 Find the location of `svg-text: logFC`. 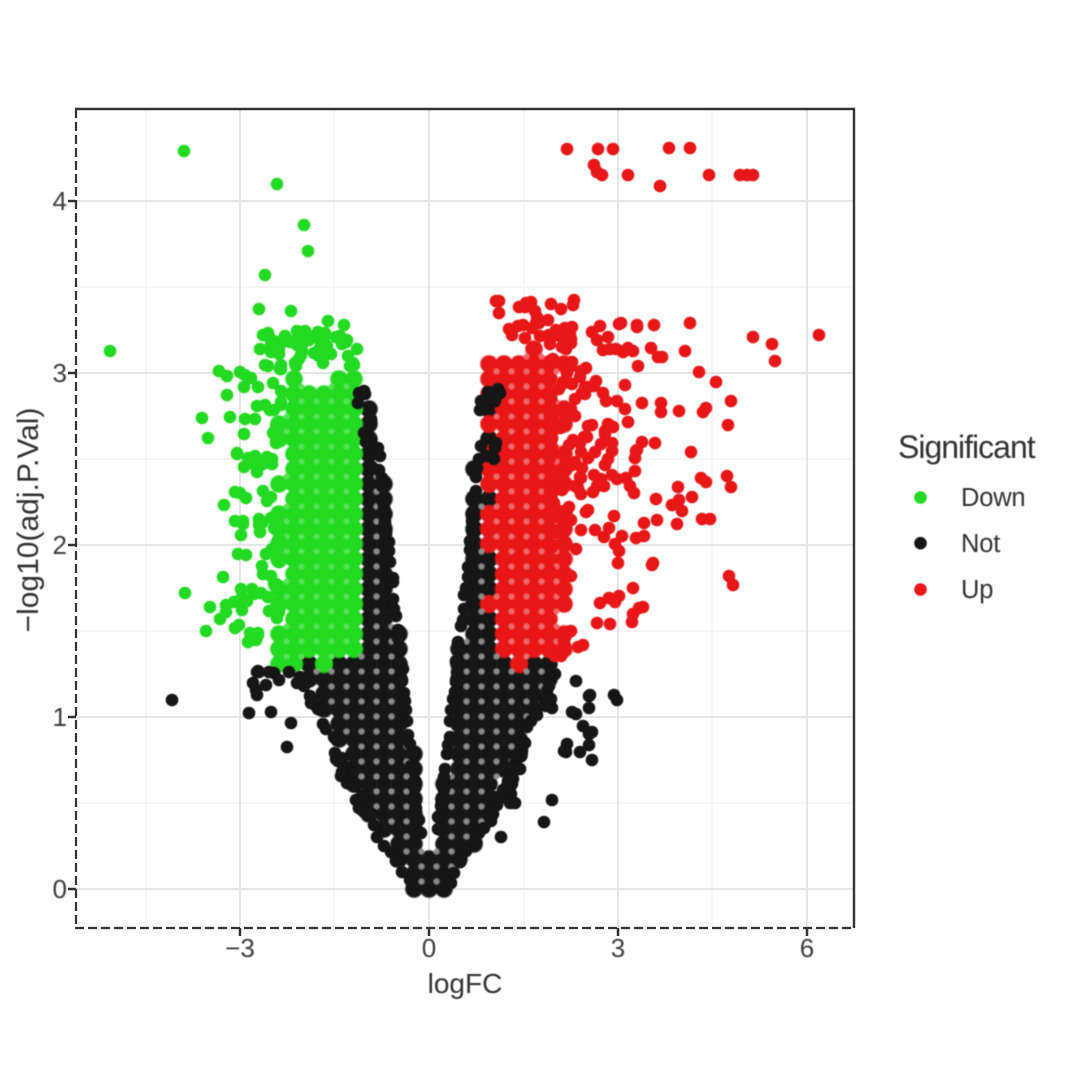

svg-text: logFC is located at coordinates (465, 983).